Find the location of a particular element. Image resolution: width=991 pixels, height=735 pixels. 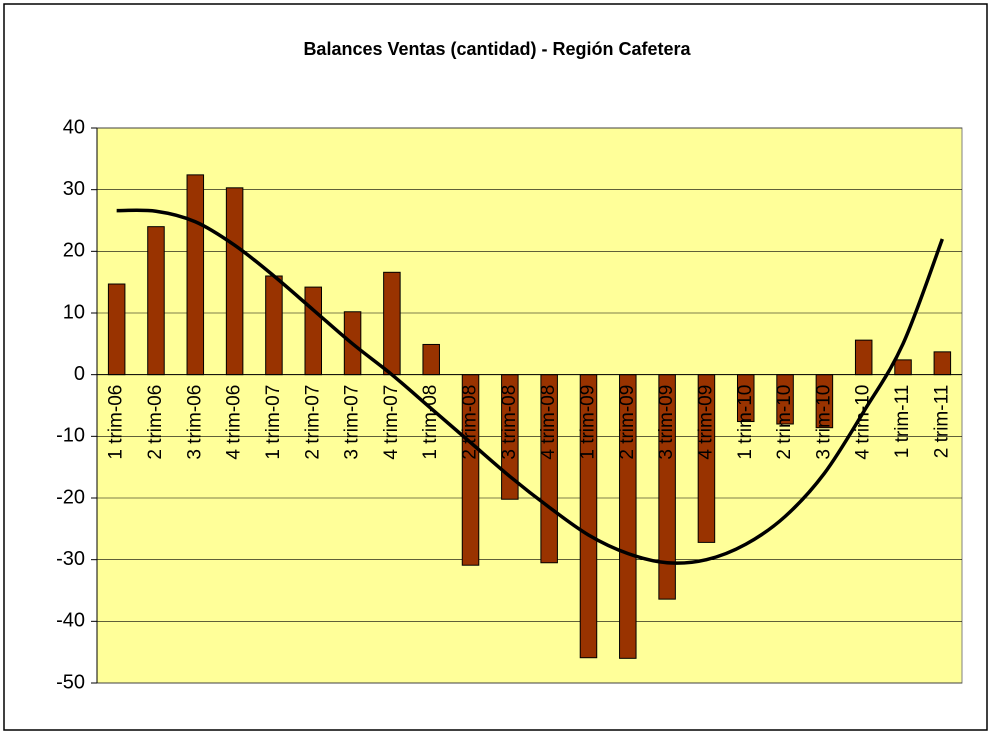

x-tick-label: 4 trim-07 is located at coordinates (391, 422).